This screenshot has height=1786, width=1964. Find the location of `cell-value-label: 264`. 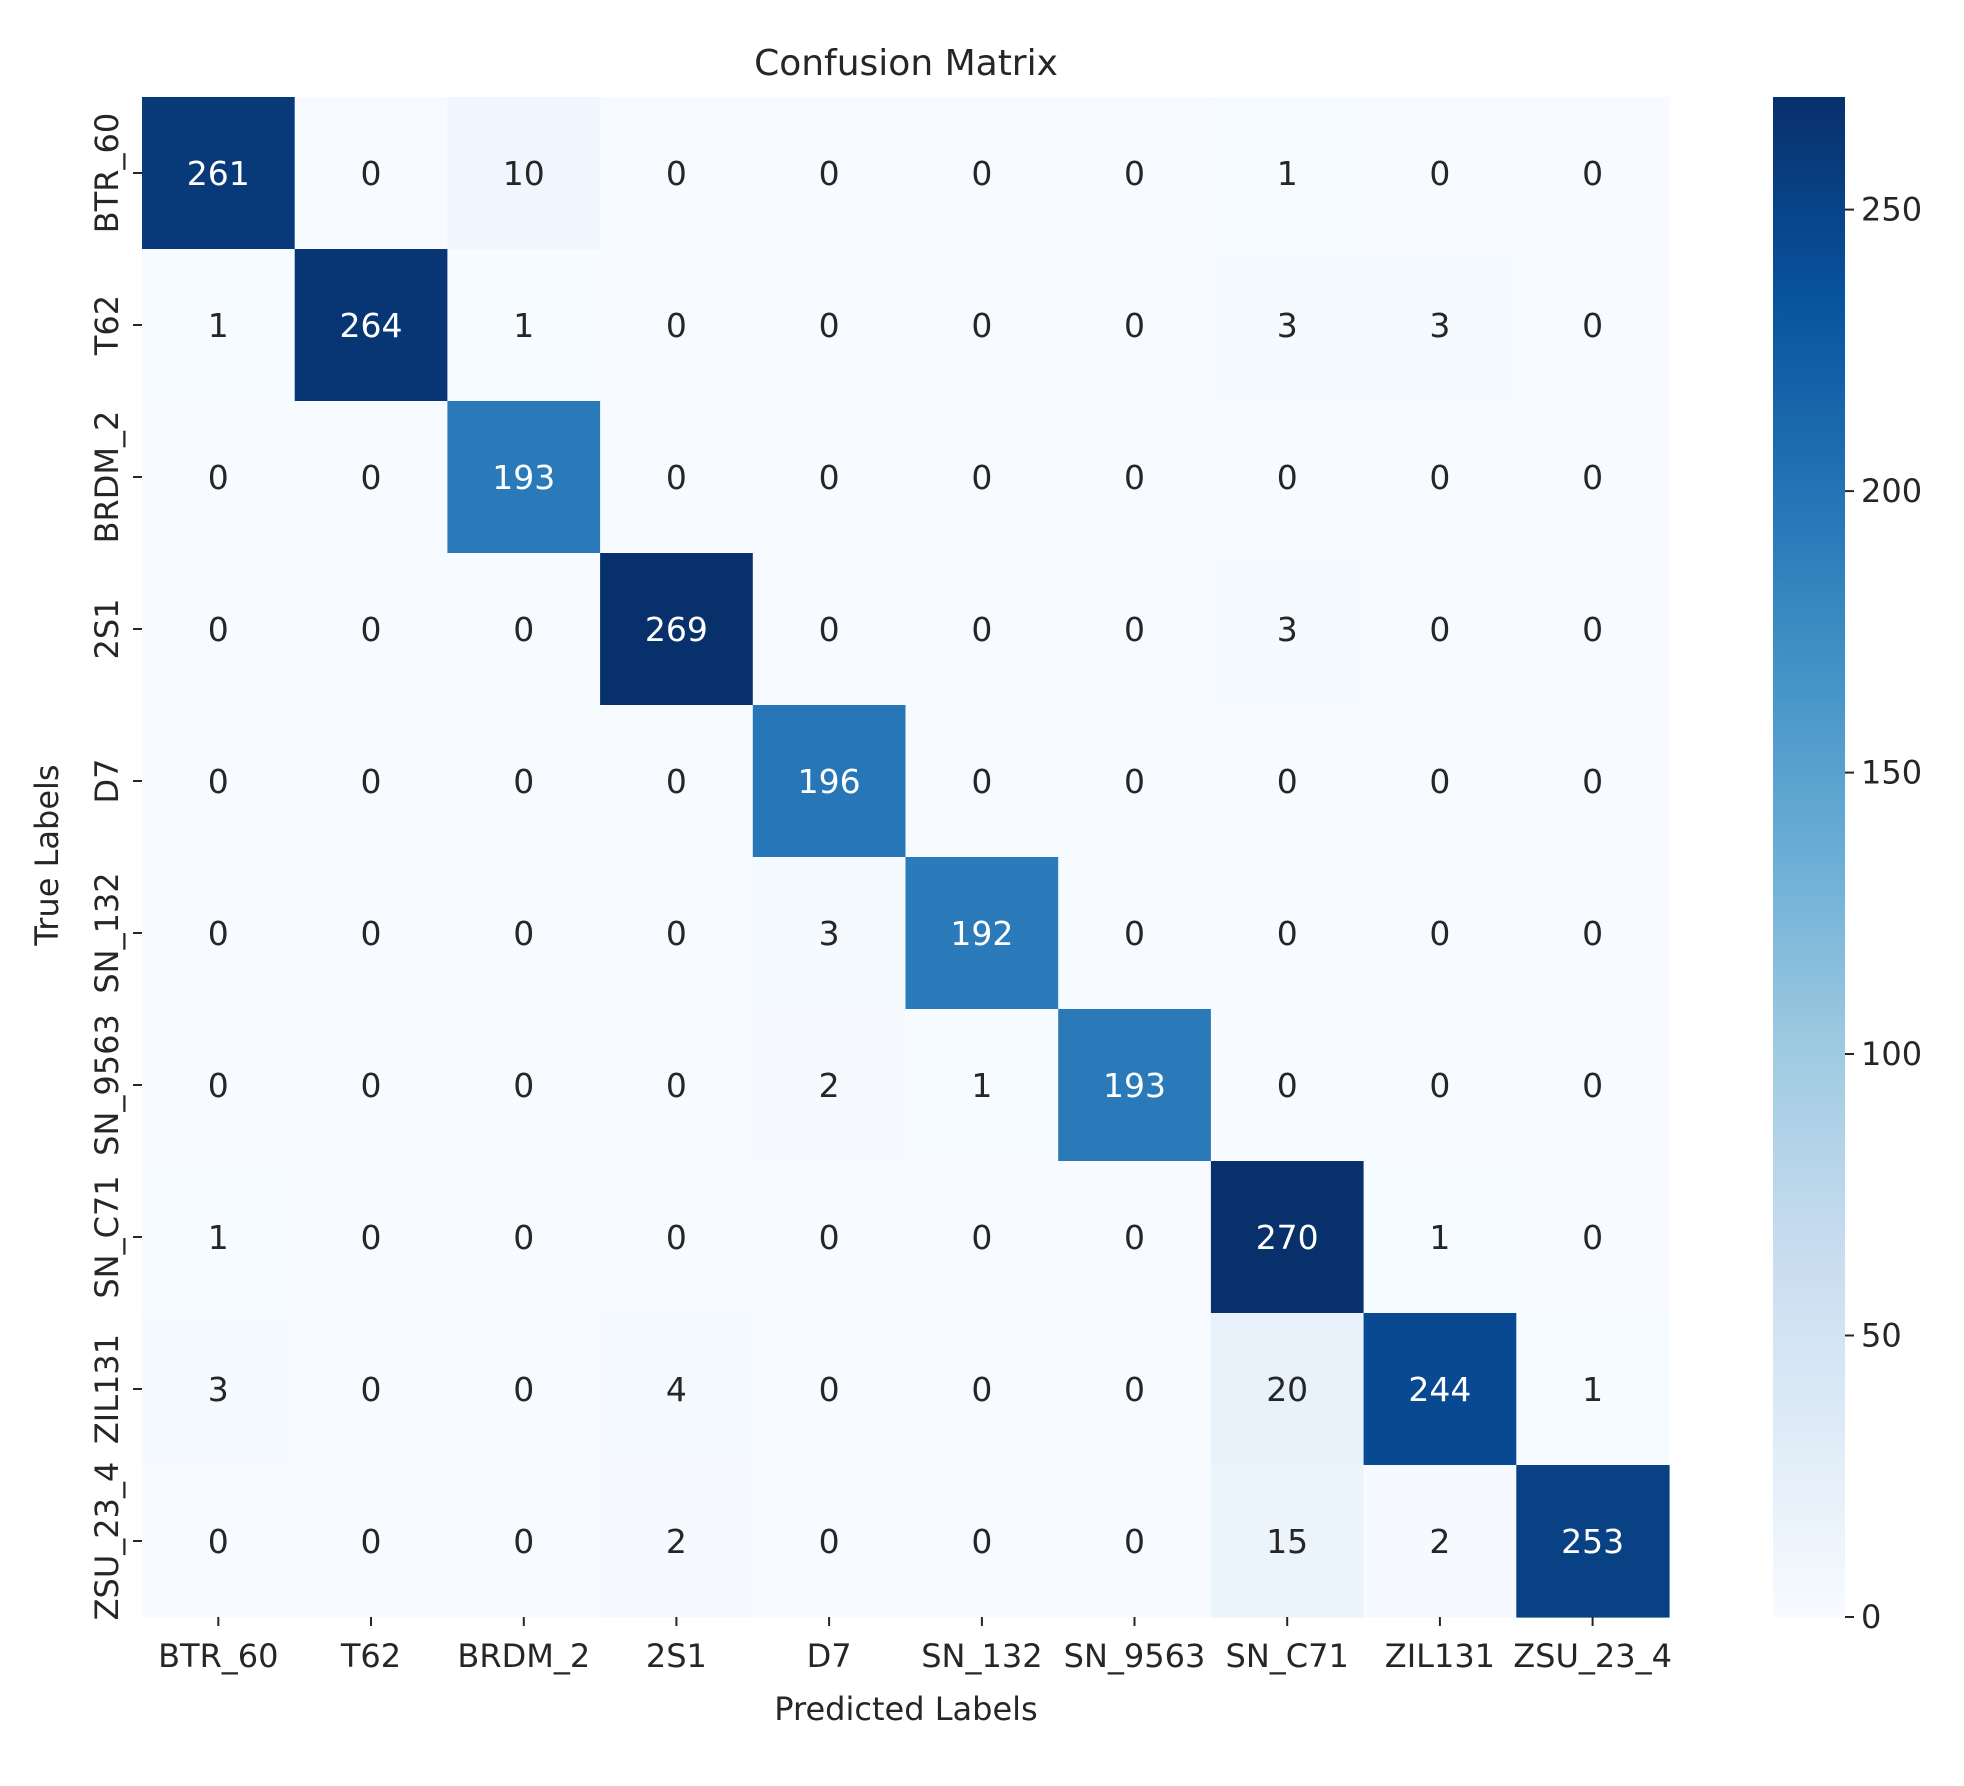

cell-value-label: 264 is located at coordinates (371, 325).